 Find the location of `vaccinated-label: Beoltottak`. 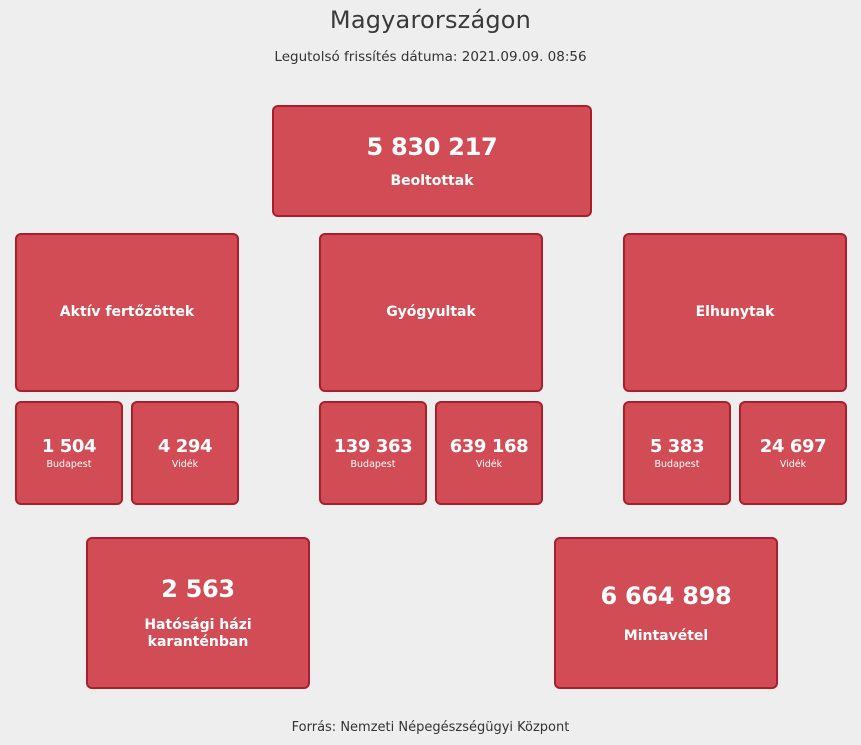

vaccinated-label: Beoltottak is located at coordinates (432, 180).